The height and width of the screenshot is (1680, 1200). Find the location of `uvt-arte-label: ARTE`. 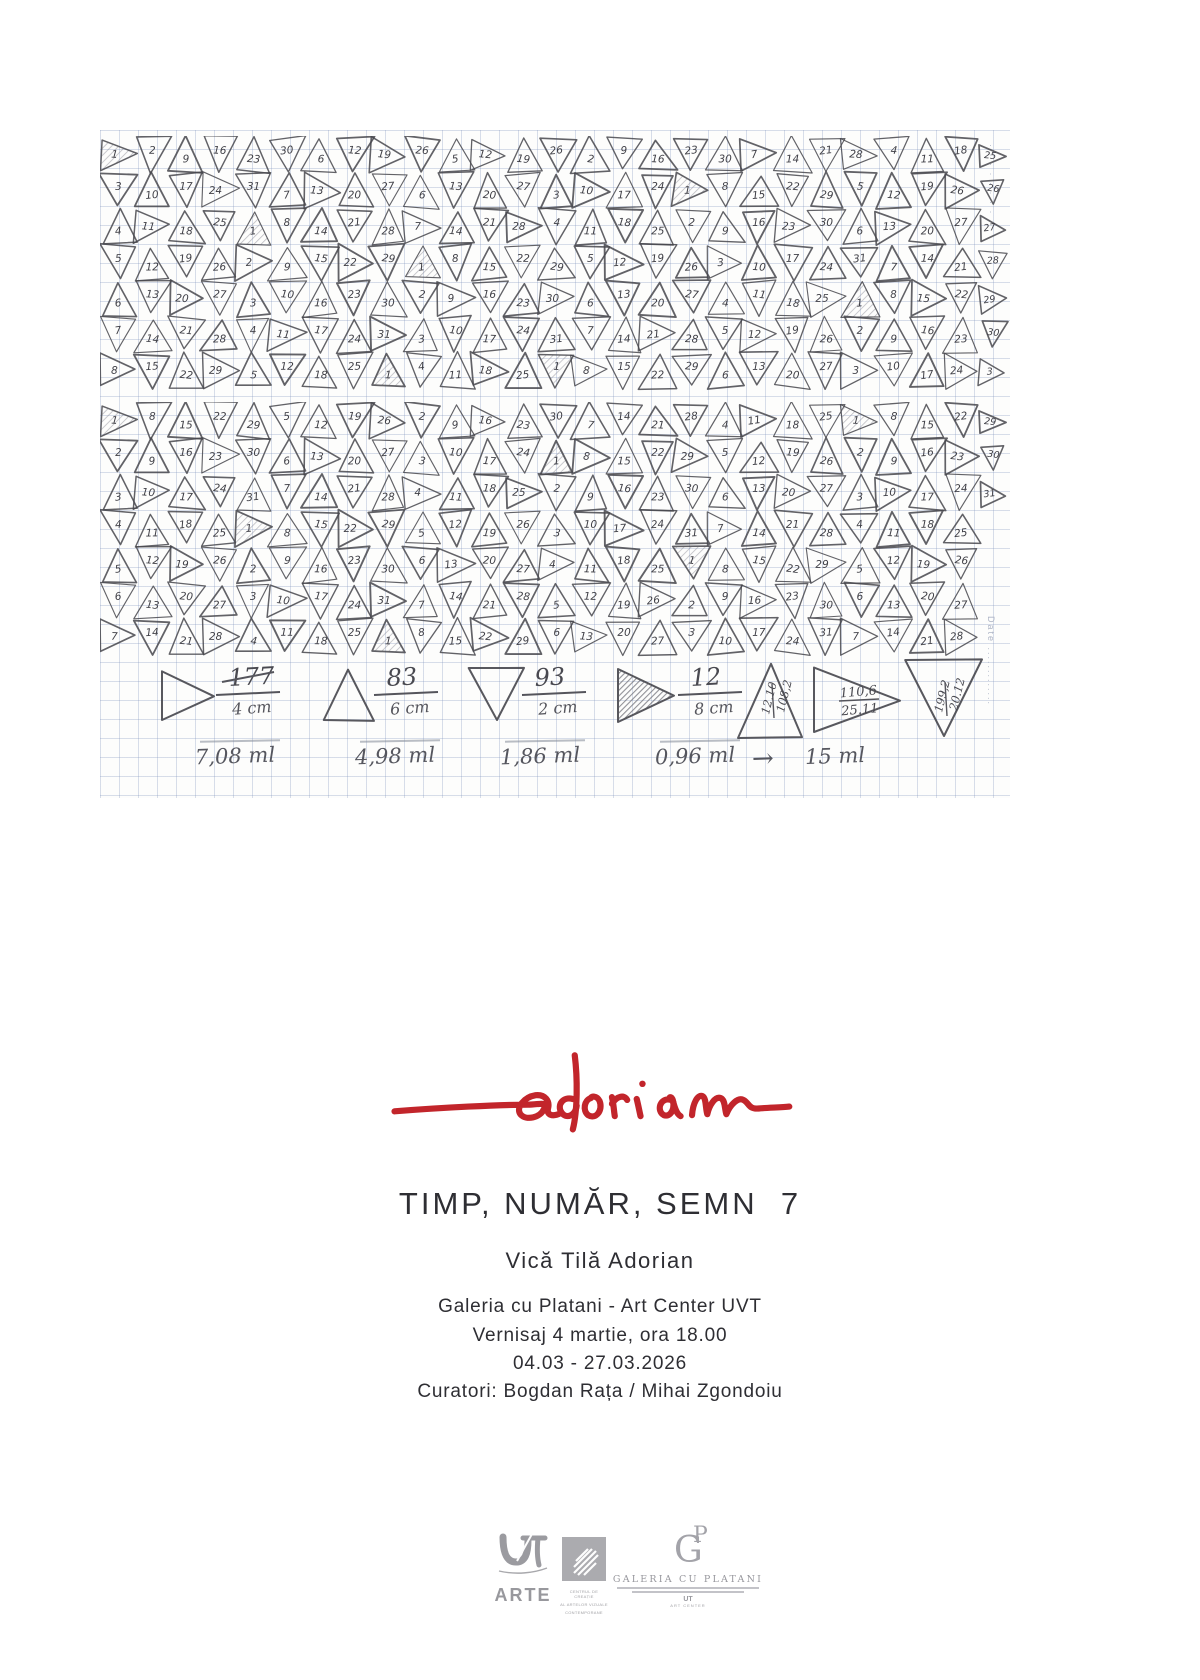

uvt-arte-label: ARTE is located at coordinates (523, 1595).